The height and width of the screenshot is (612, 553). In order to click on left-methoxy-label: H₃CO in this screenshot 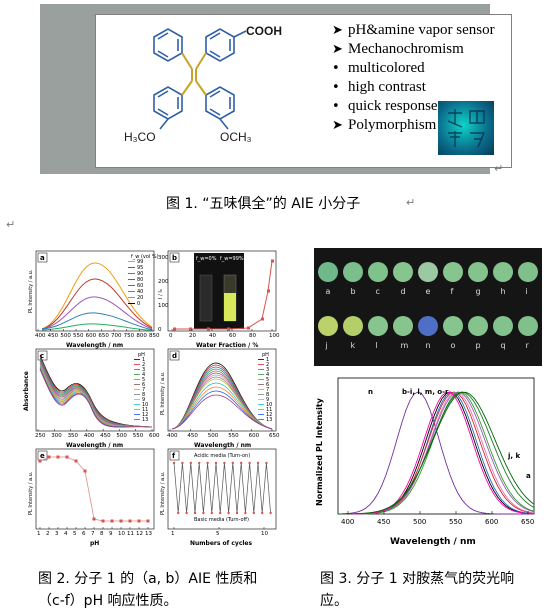, I will do `click(140, 137)`.